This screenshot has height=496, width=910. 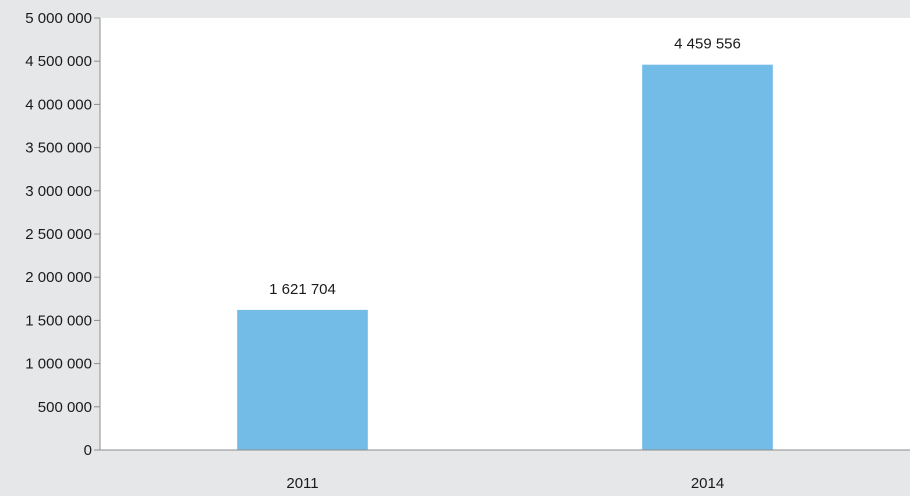 I want to click on y-tick-label: 2 000 000, so click(x=58, y=277).